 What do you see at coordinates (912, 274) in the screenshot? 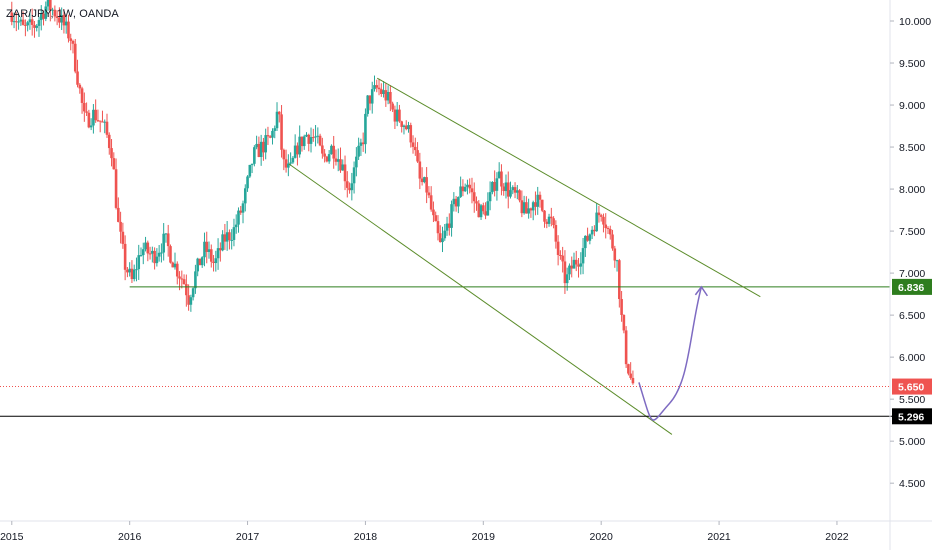
I see `y-tick-label: 7.000` at bounding box center [912, 274].